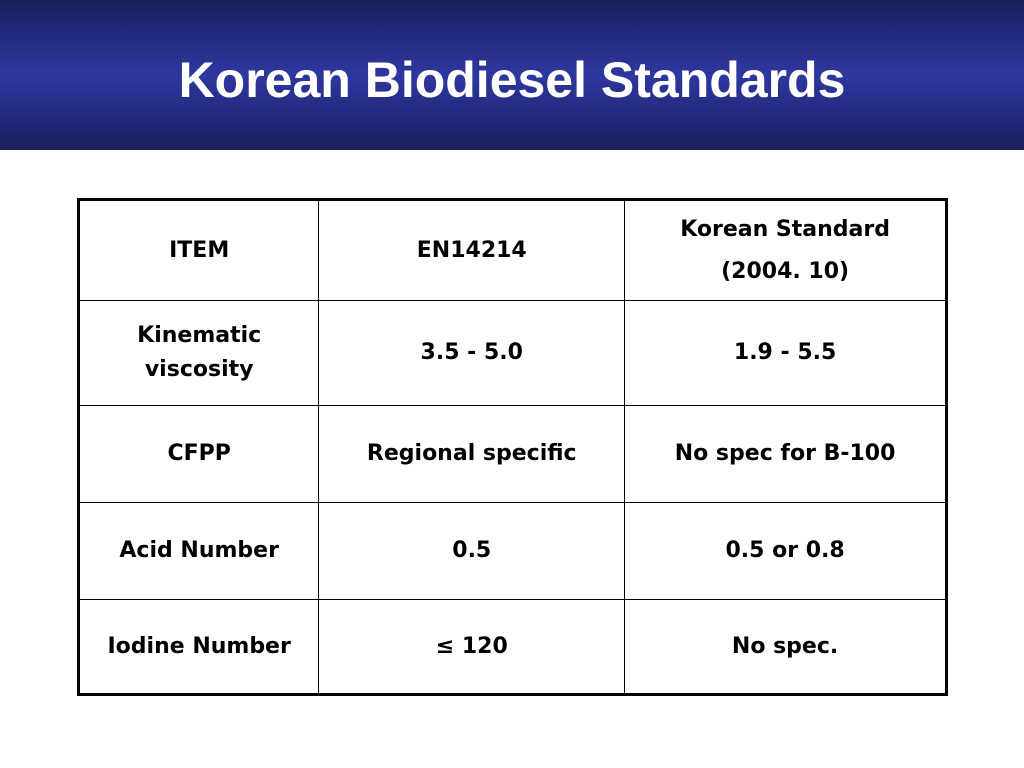  I want to click on slide-title: Korean Biodiesel Standards, so click(512, 80).